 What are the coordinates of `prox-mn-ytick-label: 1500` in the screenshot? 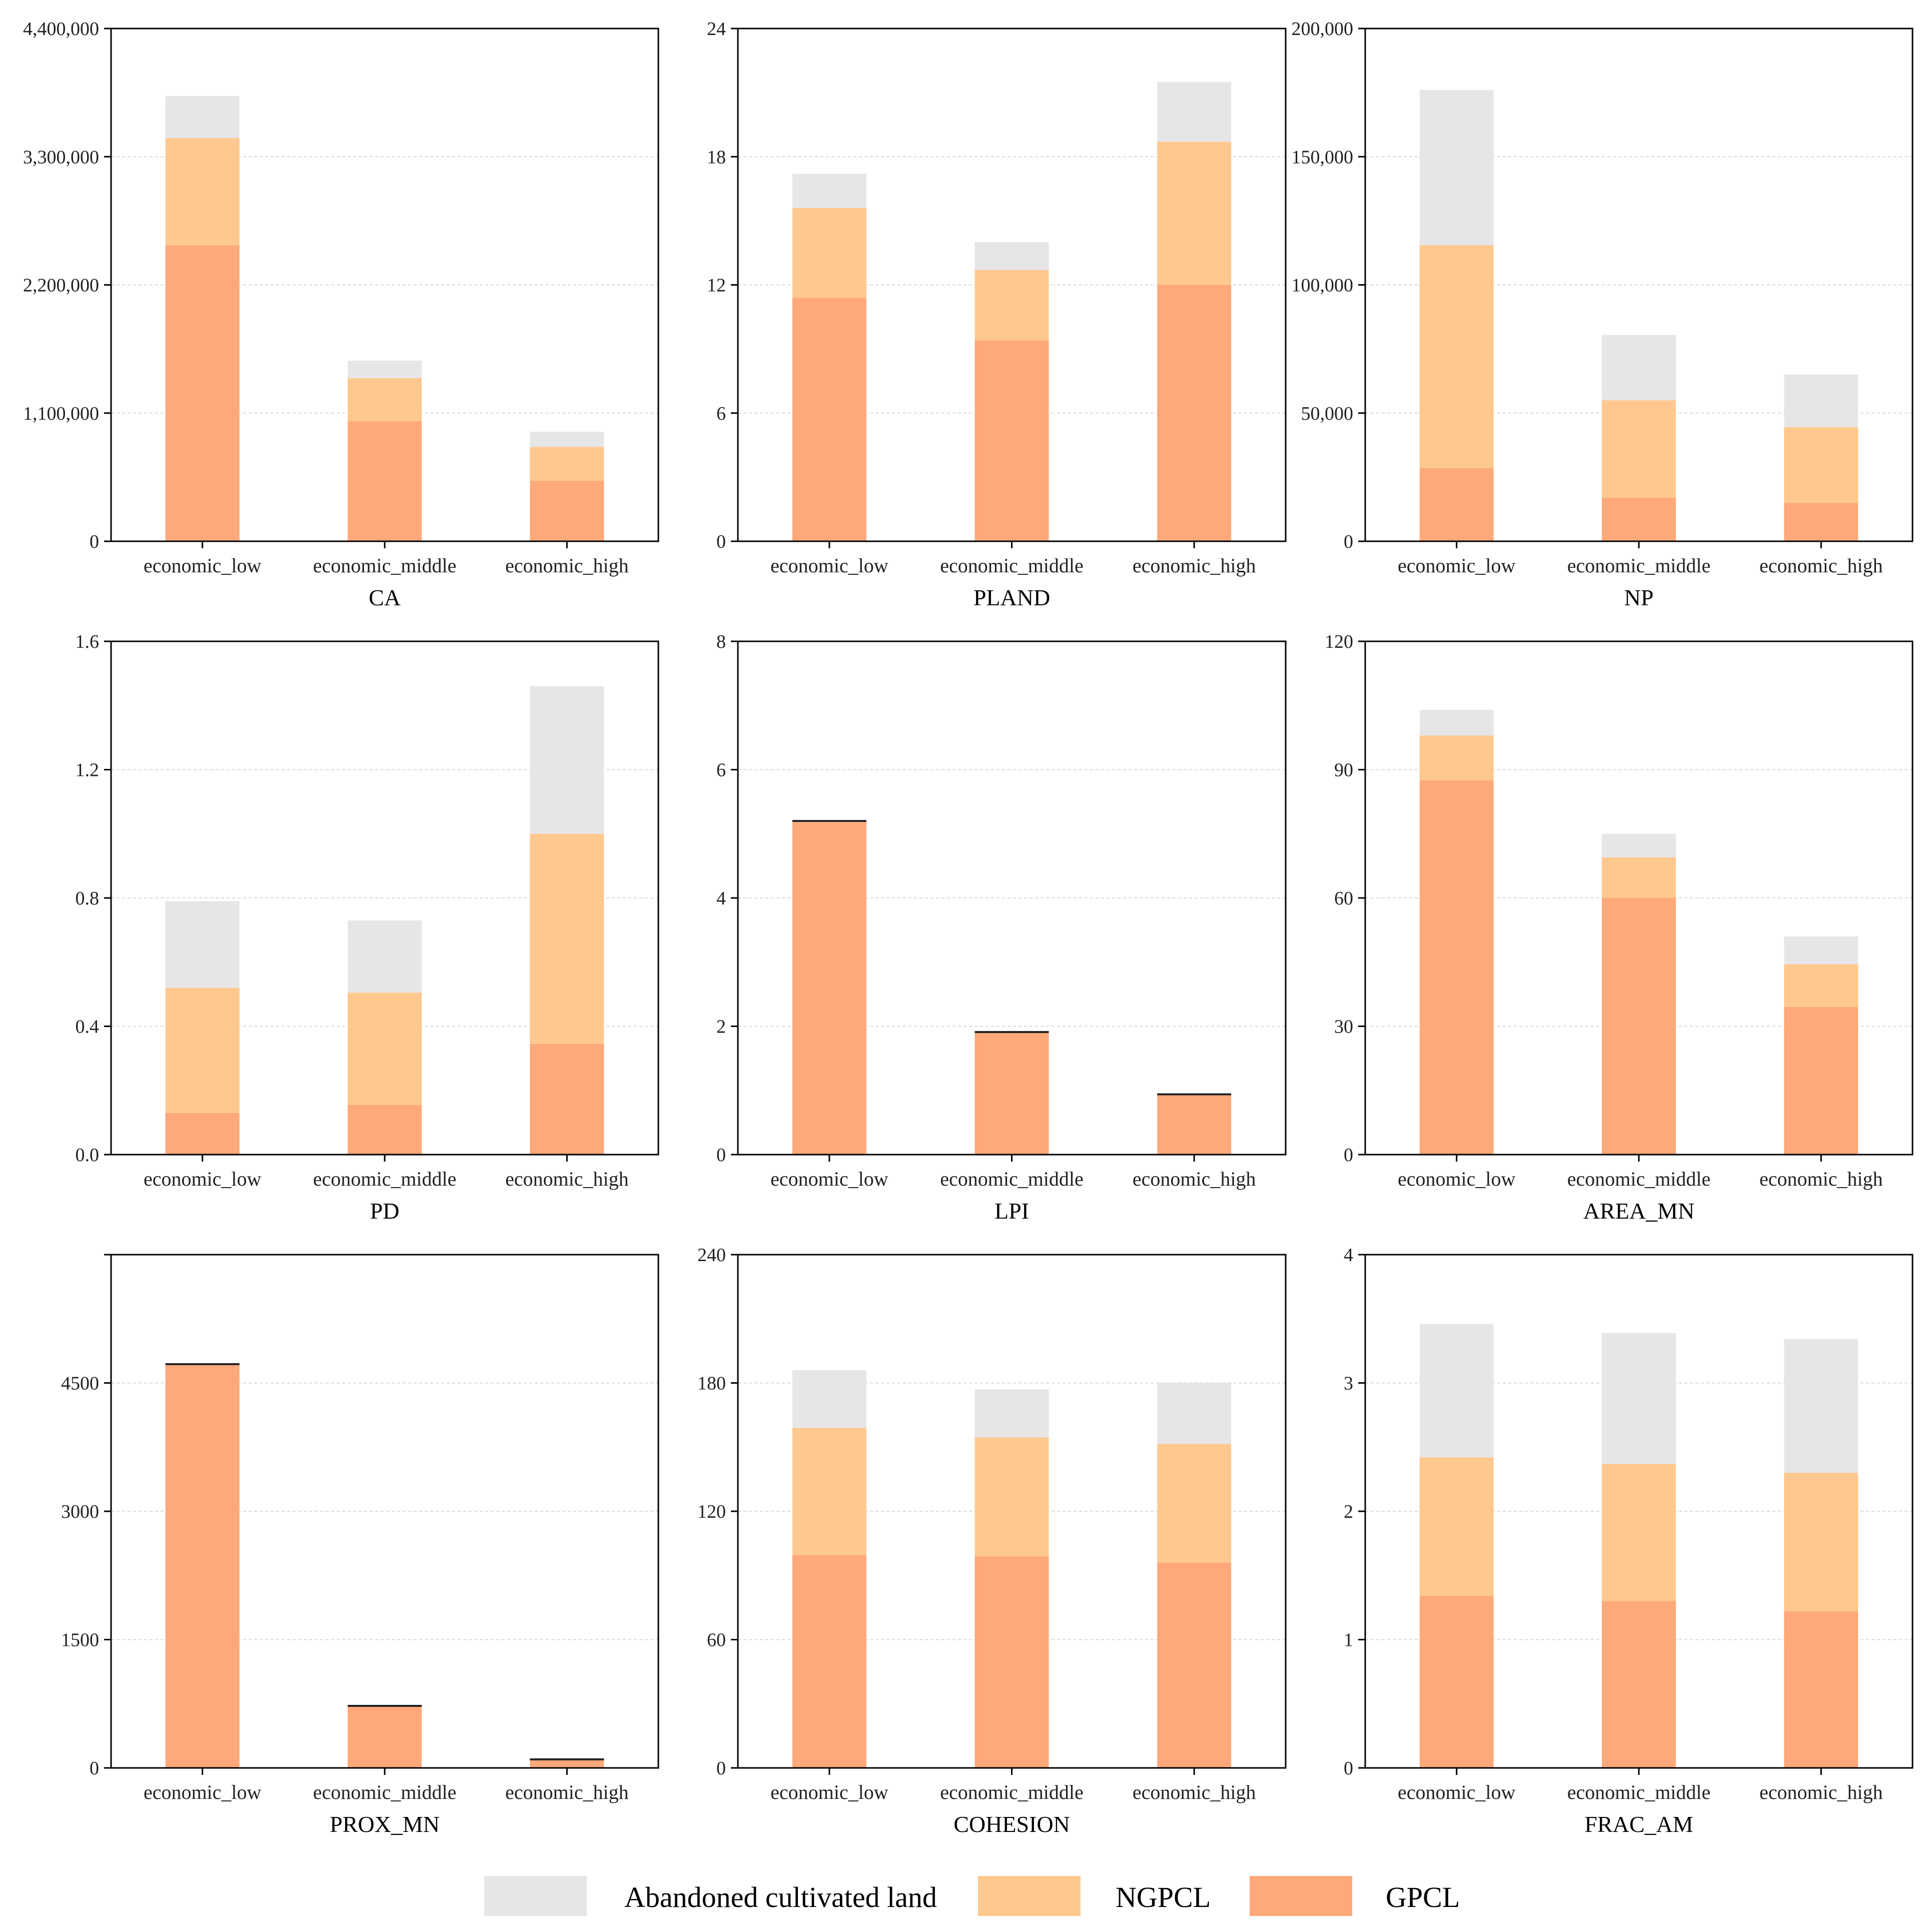 It's located at (80, 1640).